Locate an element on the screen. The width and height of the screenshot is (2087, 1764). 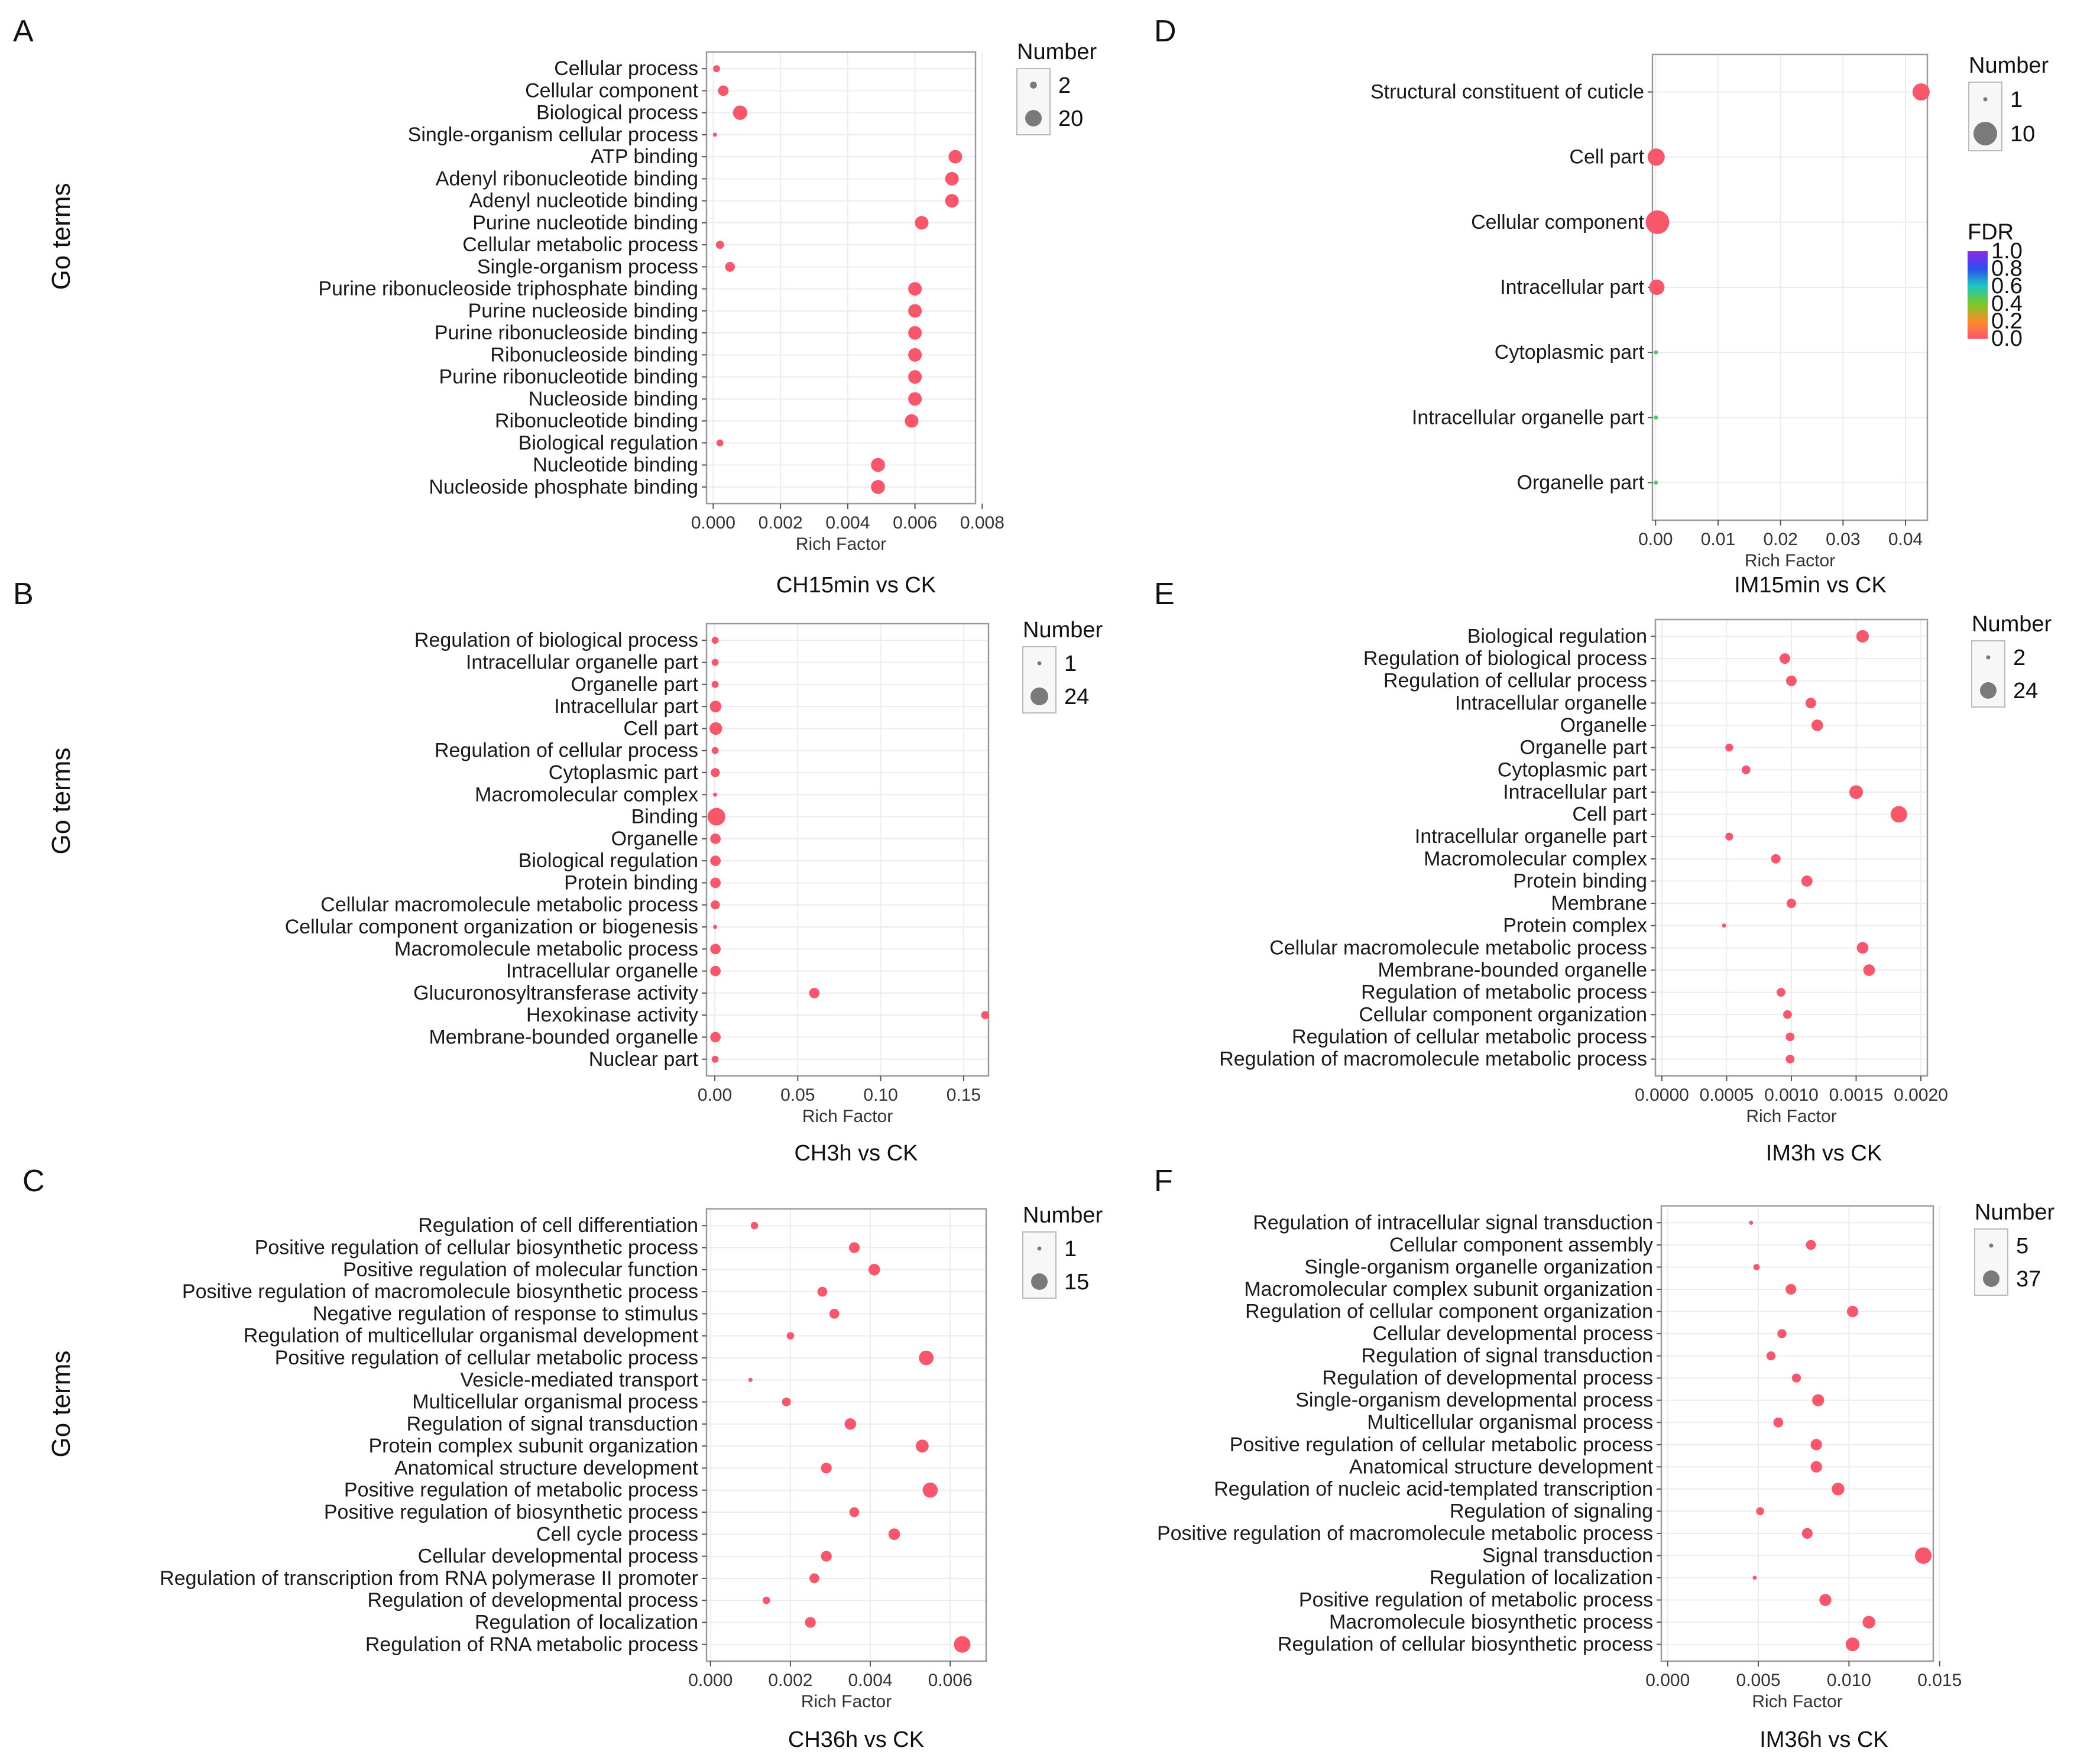
term-label: Single-organism process is located at coordinates (587, 266).